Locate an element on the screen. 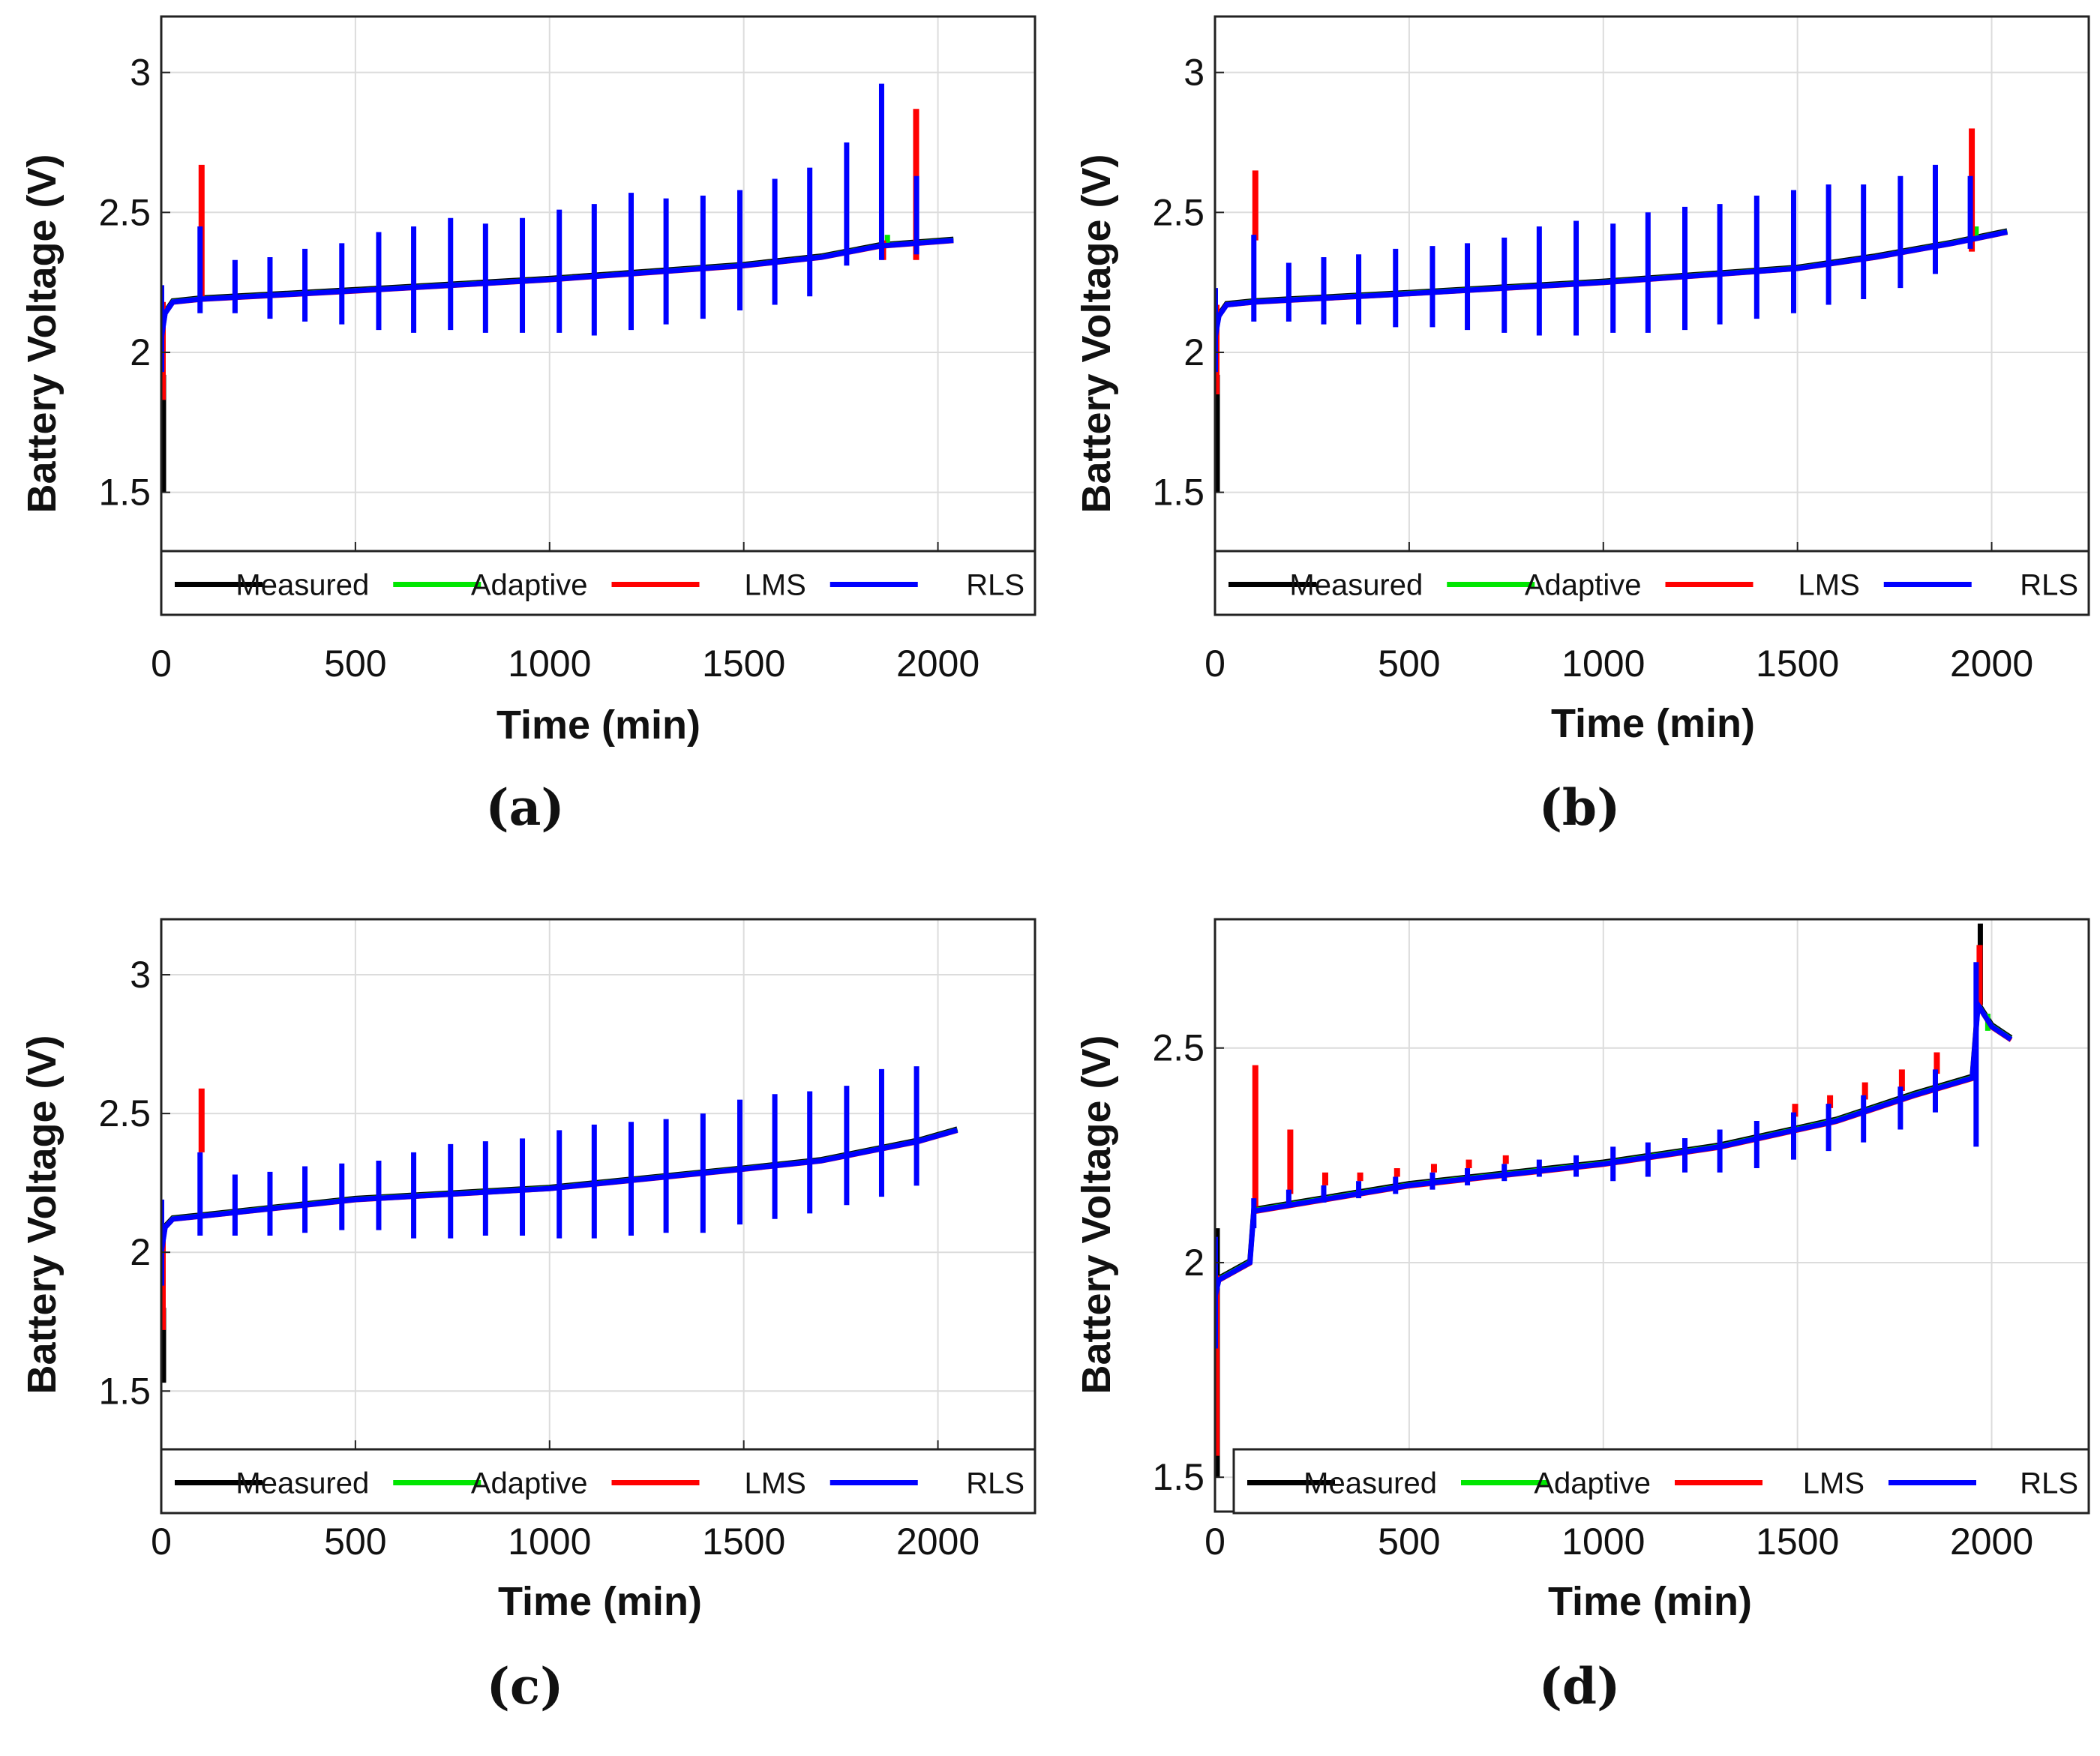 This screenshot has width=2100, height=1756. caption-d: (d) is located at coordinates (1580, 1686).